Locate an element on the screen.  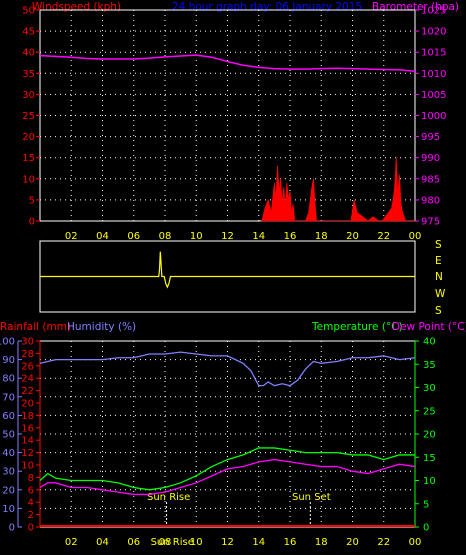
wind-time-tick-label: 02 is located at coordinates (71, 236).